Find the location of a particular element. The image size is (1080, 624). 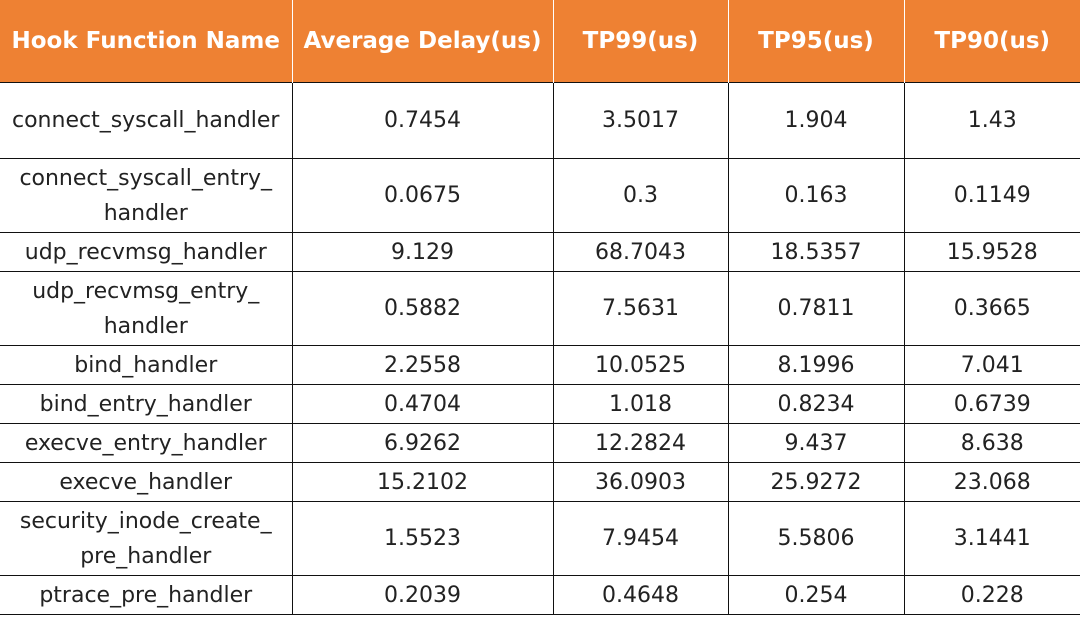

cell-hook-name: udp_recvmsg_entry_ handler is located at coordinates (146, 308).